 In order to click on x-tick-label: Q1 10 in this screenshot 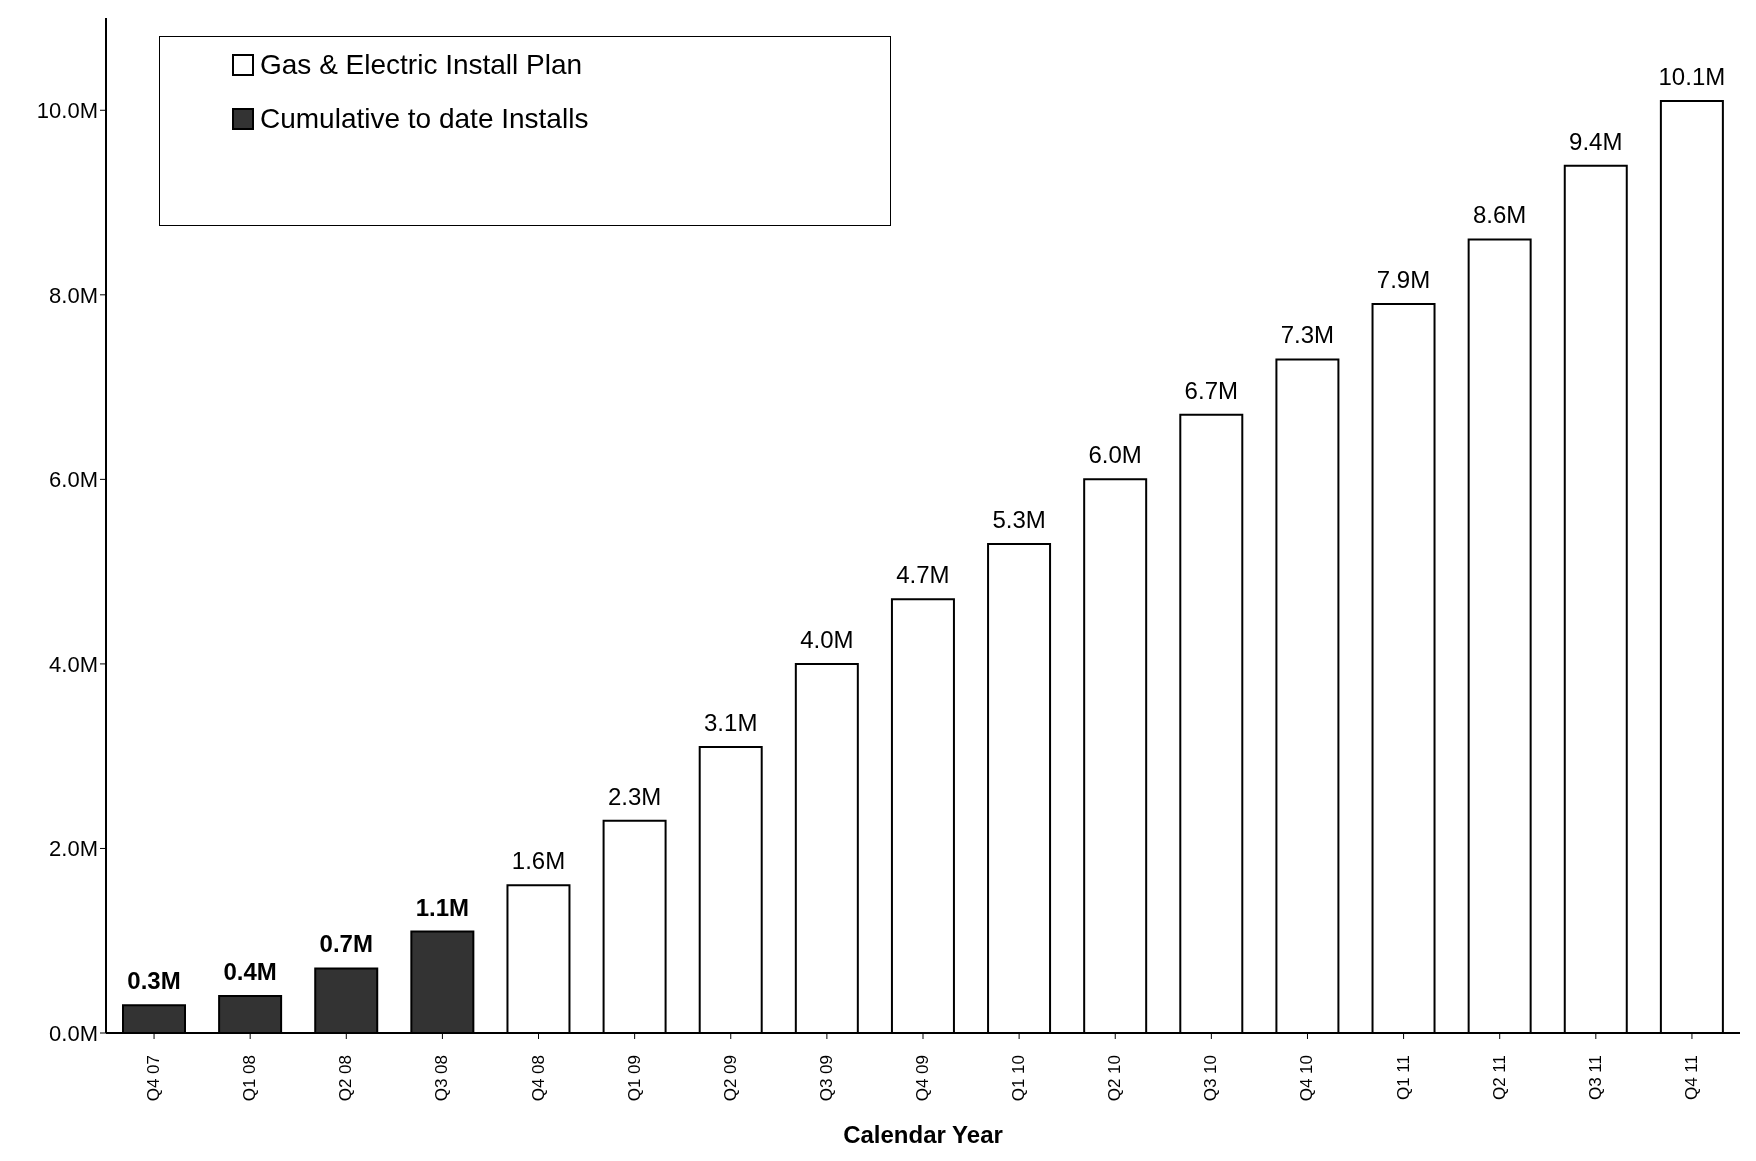, I will do `click(1019, 1078)`.